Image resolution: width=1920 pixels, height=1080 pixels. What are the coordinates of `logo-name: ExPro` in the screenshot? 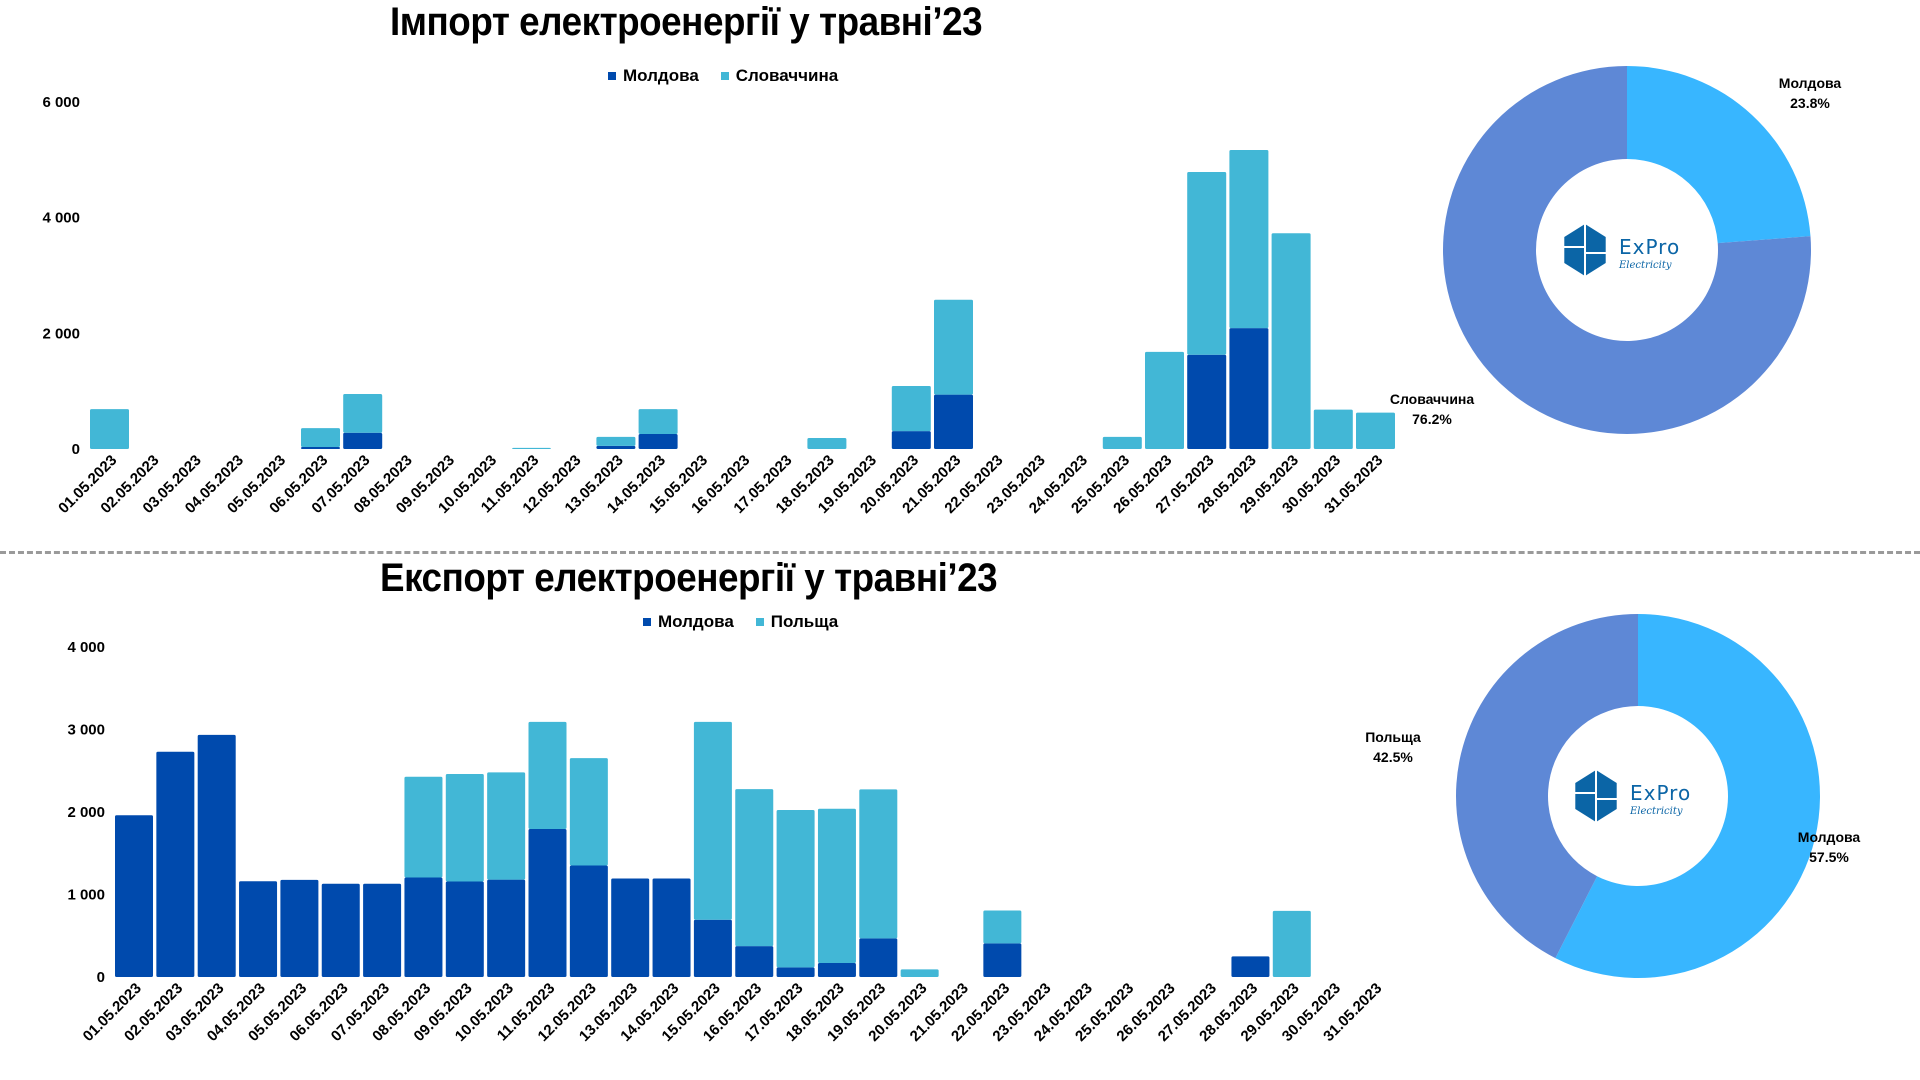 It's located at (1649, 247).